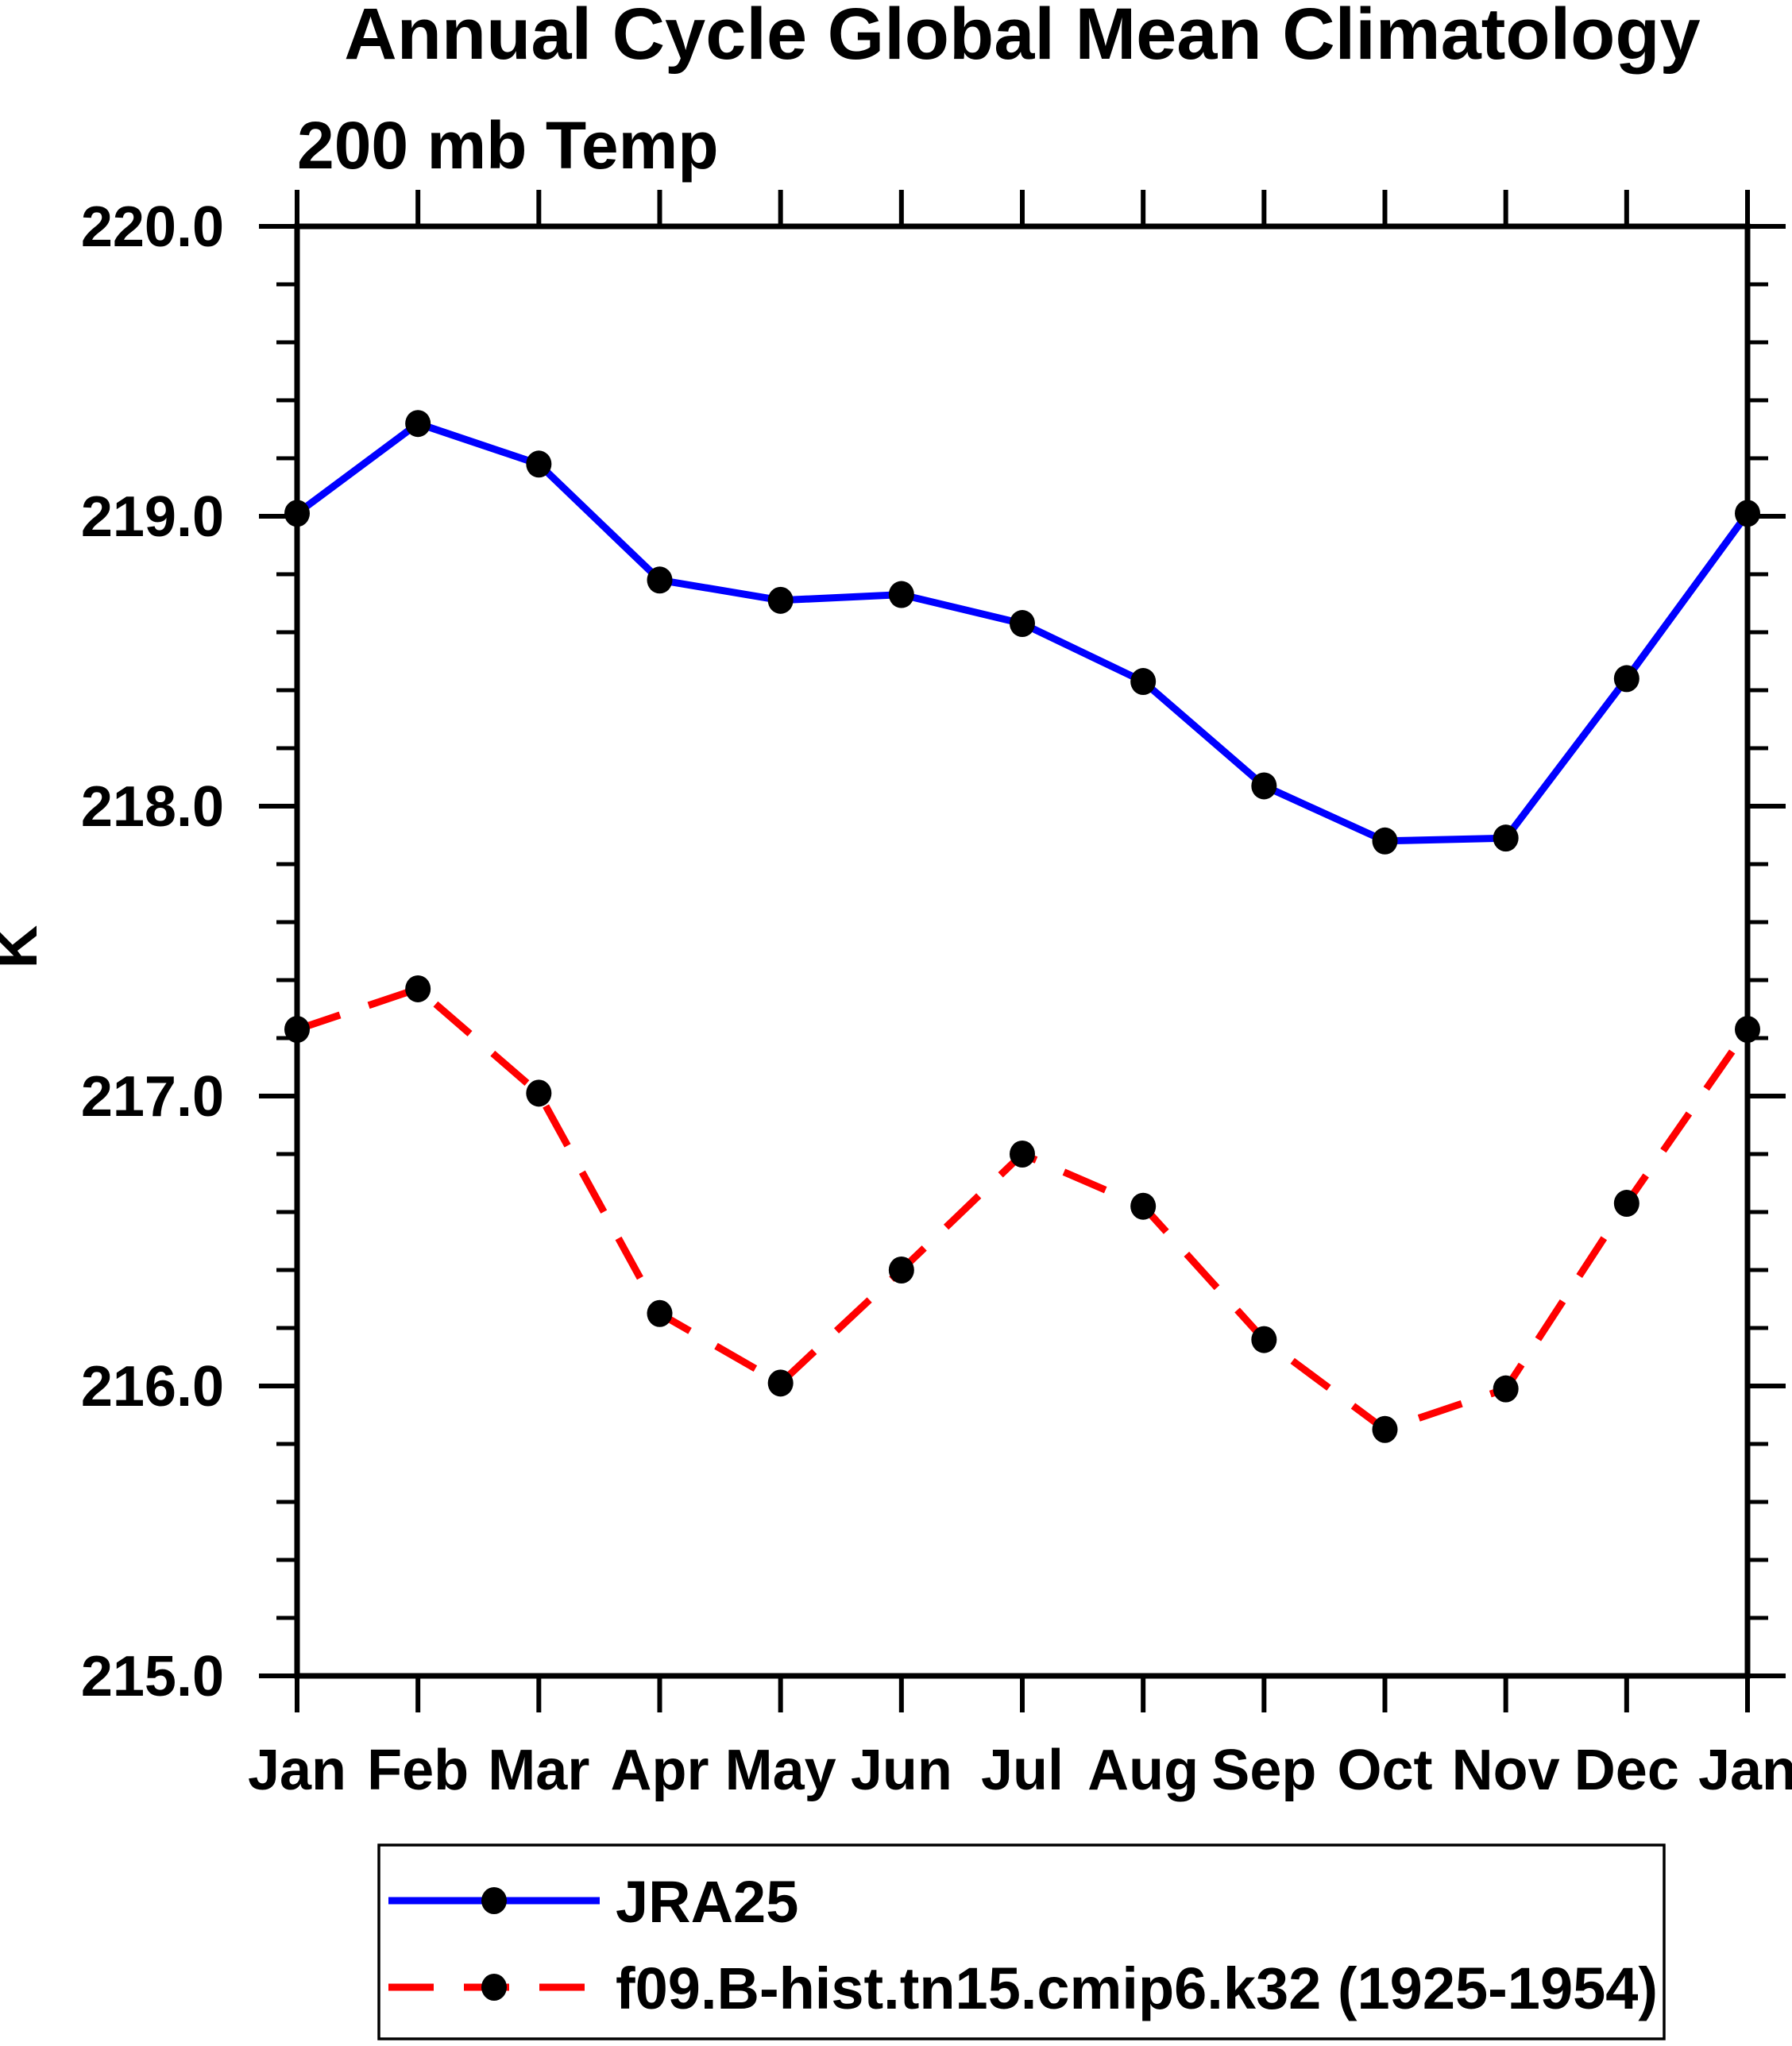 The image size is (1792, 2046). I want to click on x-tick-label: Oct, so click(1384, 1770).